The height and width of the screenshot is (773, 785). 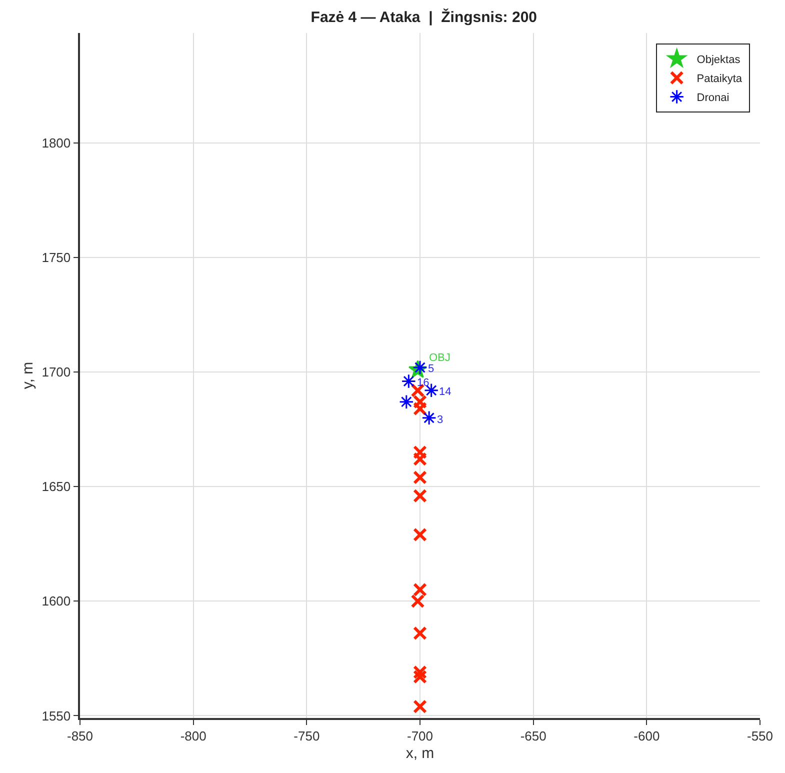 What do you see at coordinates (56, 372) in the screenshot?
I see `y-tick-label: 1700` at bounding box center [56, 372].